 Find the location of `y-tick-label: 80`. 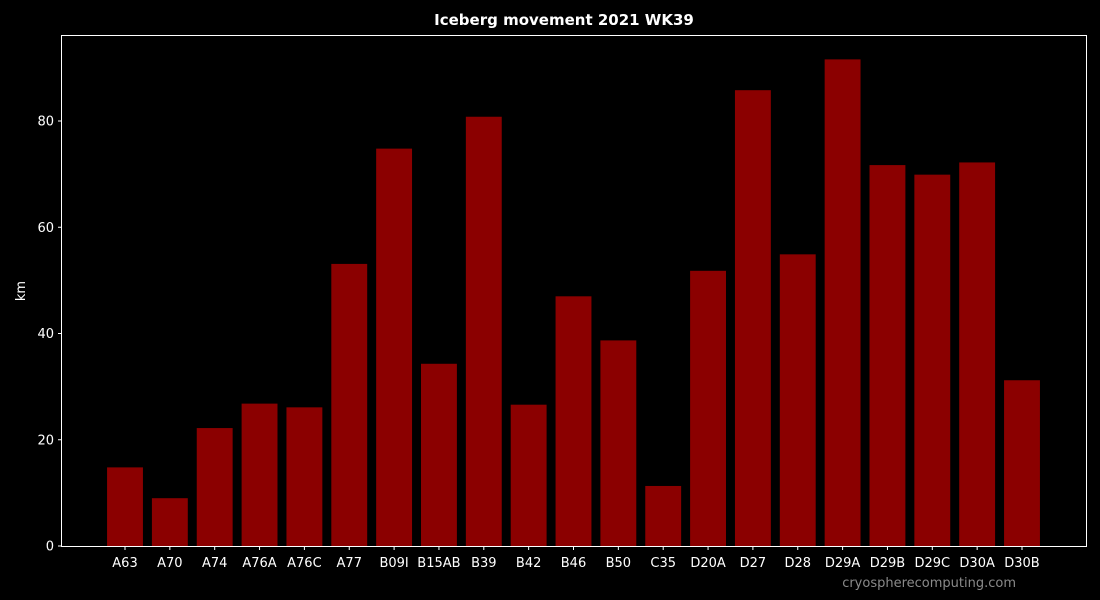

y-tick-label: 80 is located at coordinates (45, 122).